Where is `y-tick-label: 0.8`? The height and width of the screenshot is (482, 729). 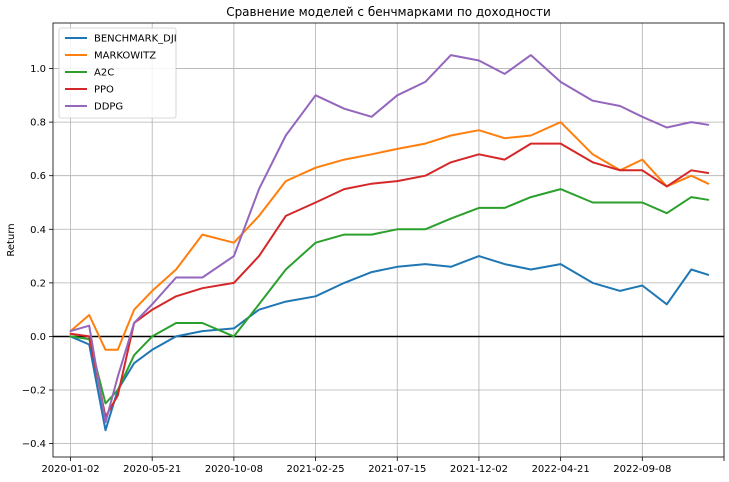 y-tick-label: 0.8 is located at coordinates (38, 123).